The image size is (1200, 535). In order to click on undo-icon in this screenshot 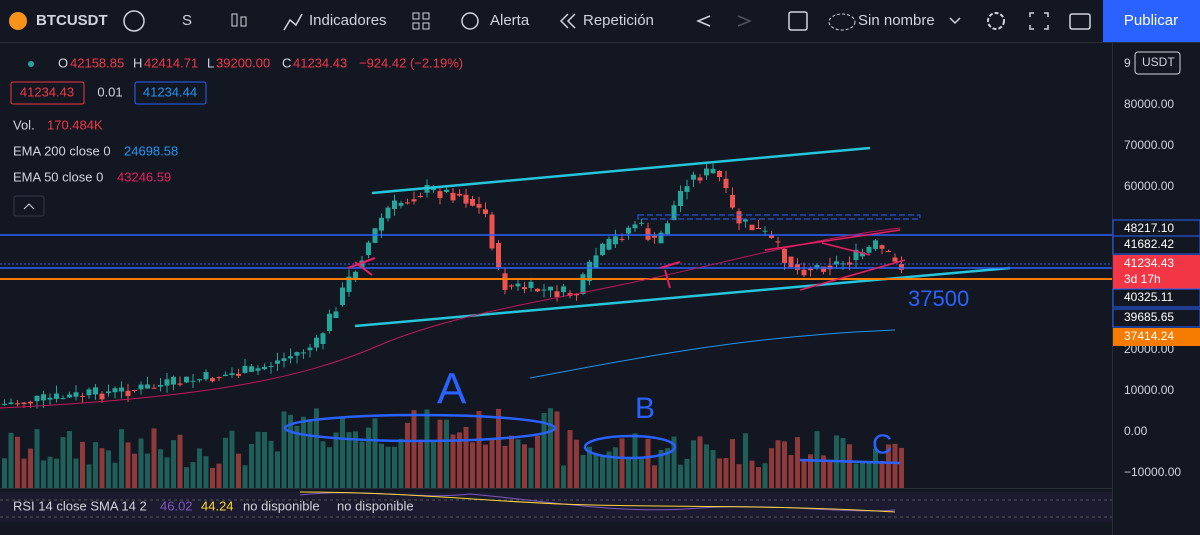, I will do `click(703, 21)`.